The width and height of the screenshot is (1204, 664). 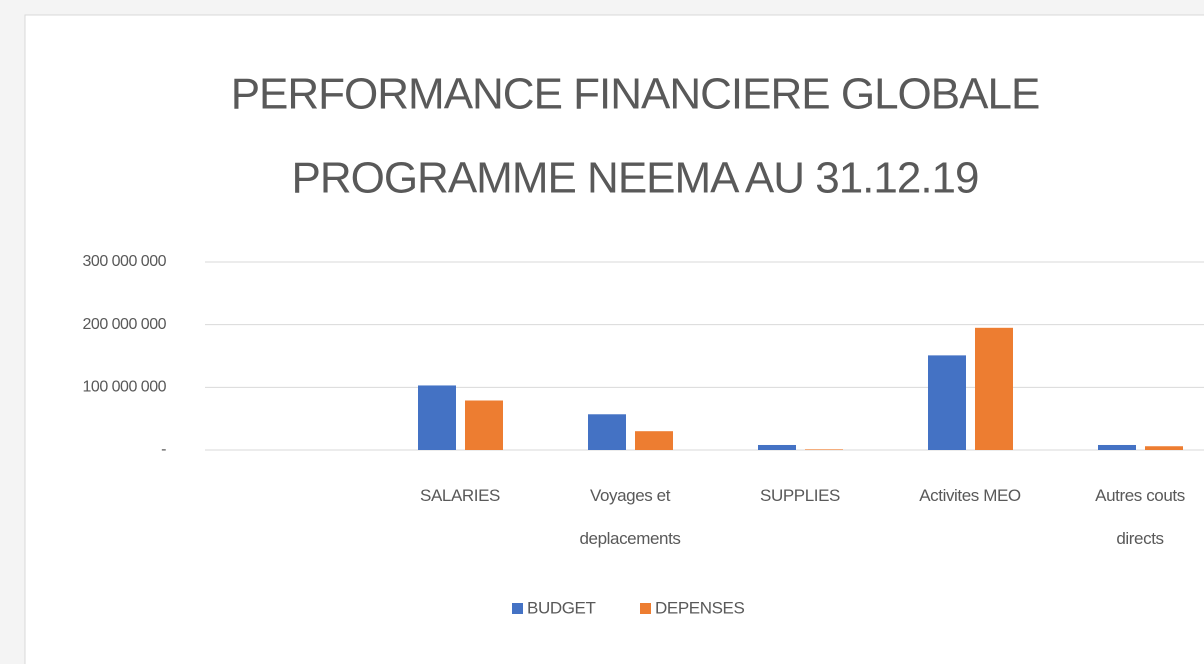 I want to click on chart-title: PERFORMANCE FINANCIERE GLOBALE, so click(x=635, y=94).